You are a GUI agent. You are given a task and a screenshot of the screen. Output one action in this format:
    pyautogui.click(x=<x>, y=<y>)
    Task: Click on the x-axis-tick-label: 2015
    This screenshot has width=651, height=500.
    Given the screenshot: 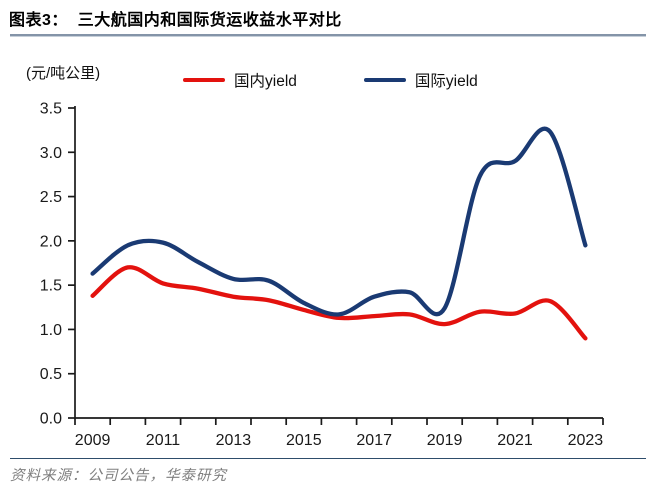 What is the action you would take?
    pyautogui.click(x=304, y=440)
    